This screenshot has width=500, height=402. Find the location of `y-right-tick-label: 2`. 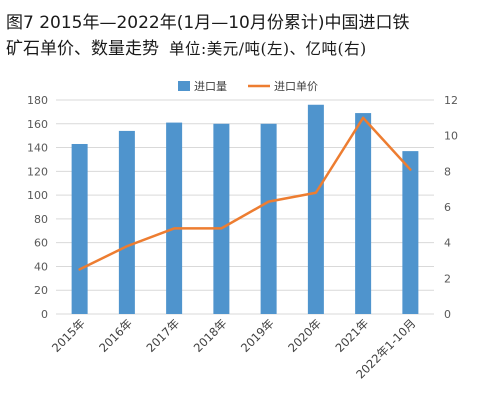

y-right-tick-label: 2 is located at coordinates (447, 278).